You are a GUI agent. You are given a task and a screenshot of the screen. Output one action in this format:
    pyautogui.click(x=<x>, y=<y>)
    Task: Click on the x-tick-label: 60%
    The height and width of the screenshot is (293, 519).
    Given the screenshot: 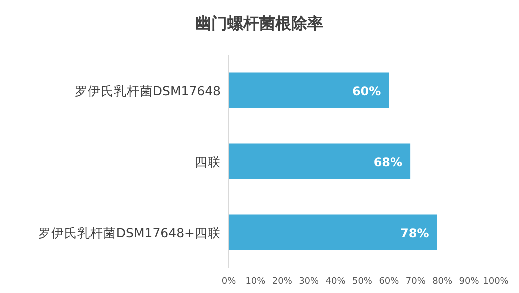 What is the action you would take?
    pyautogui.click(x=389, y=282)
    